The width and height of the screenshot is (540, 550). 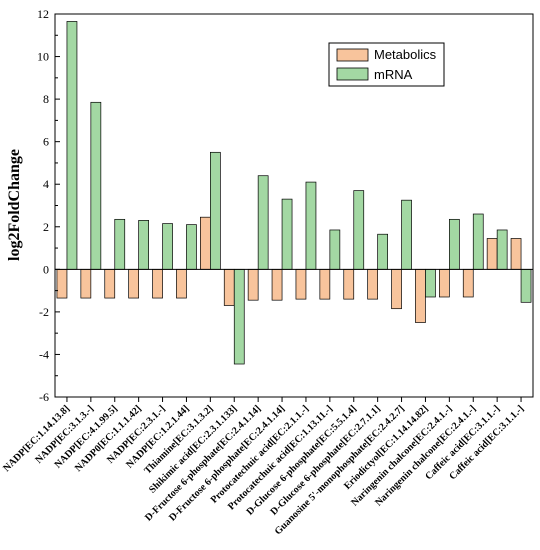 I want to click on y-tick-label: 2, so click(x=46, y=227).